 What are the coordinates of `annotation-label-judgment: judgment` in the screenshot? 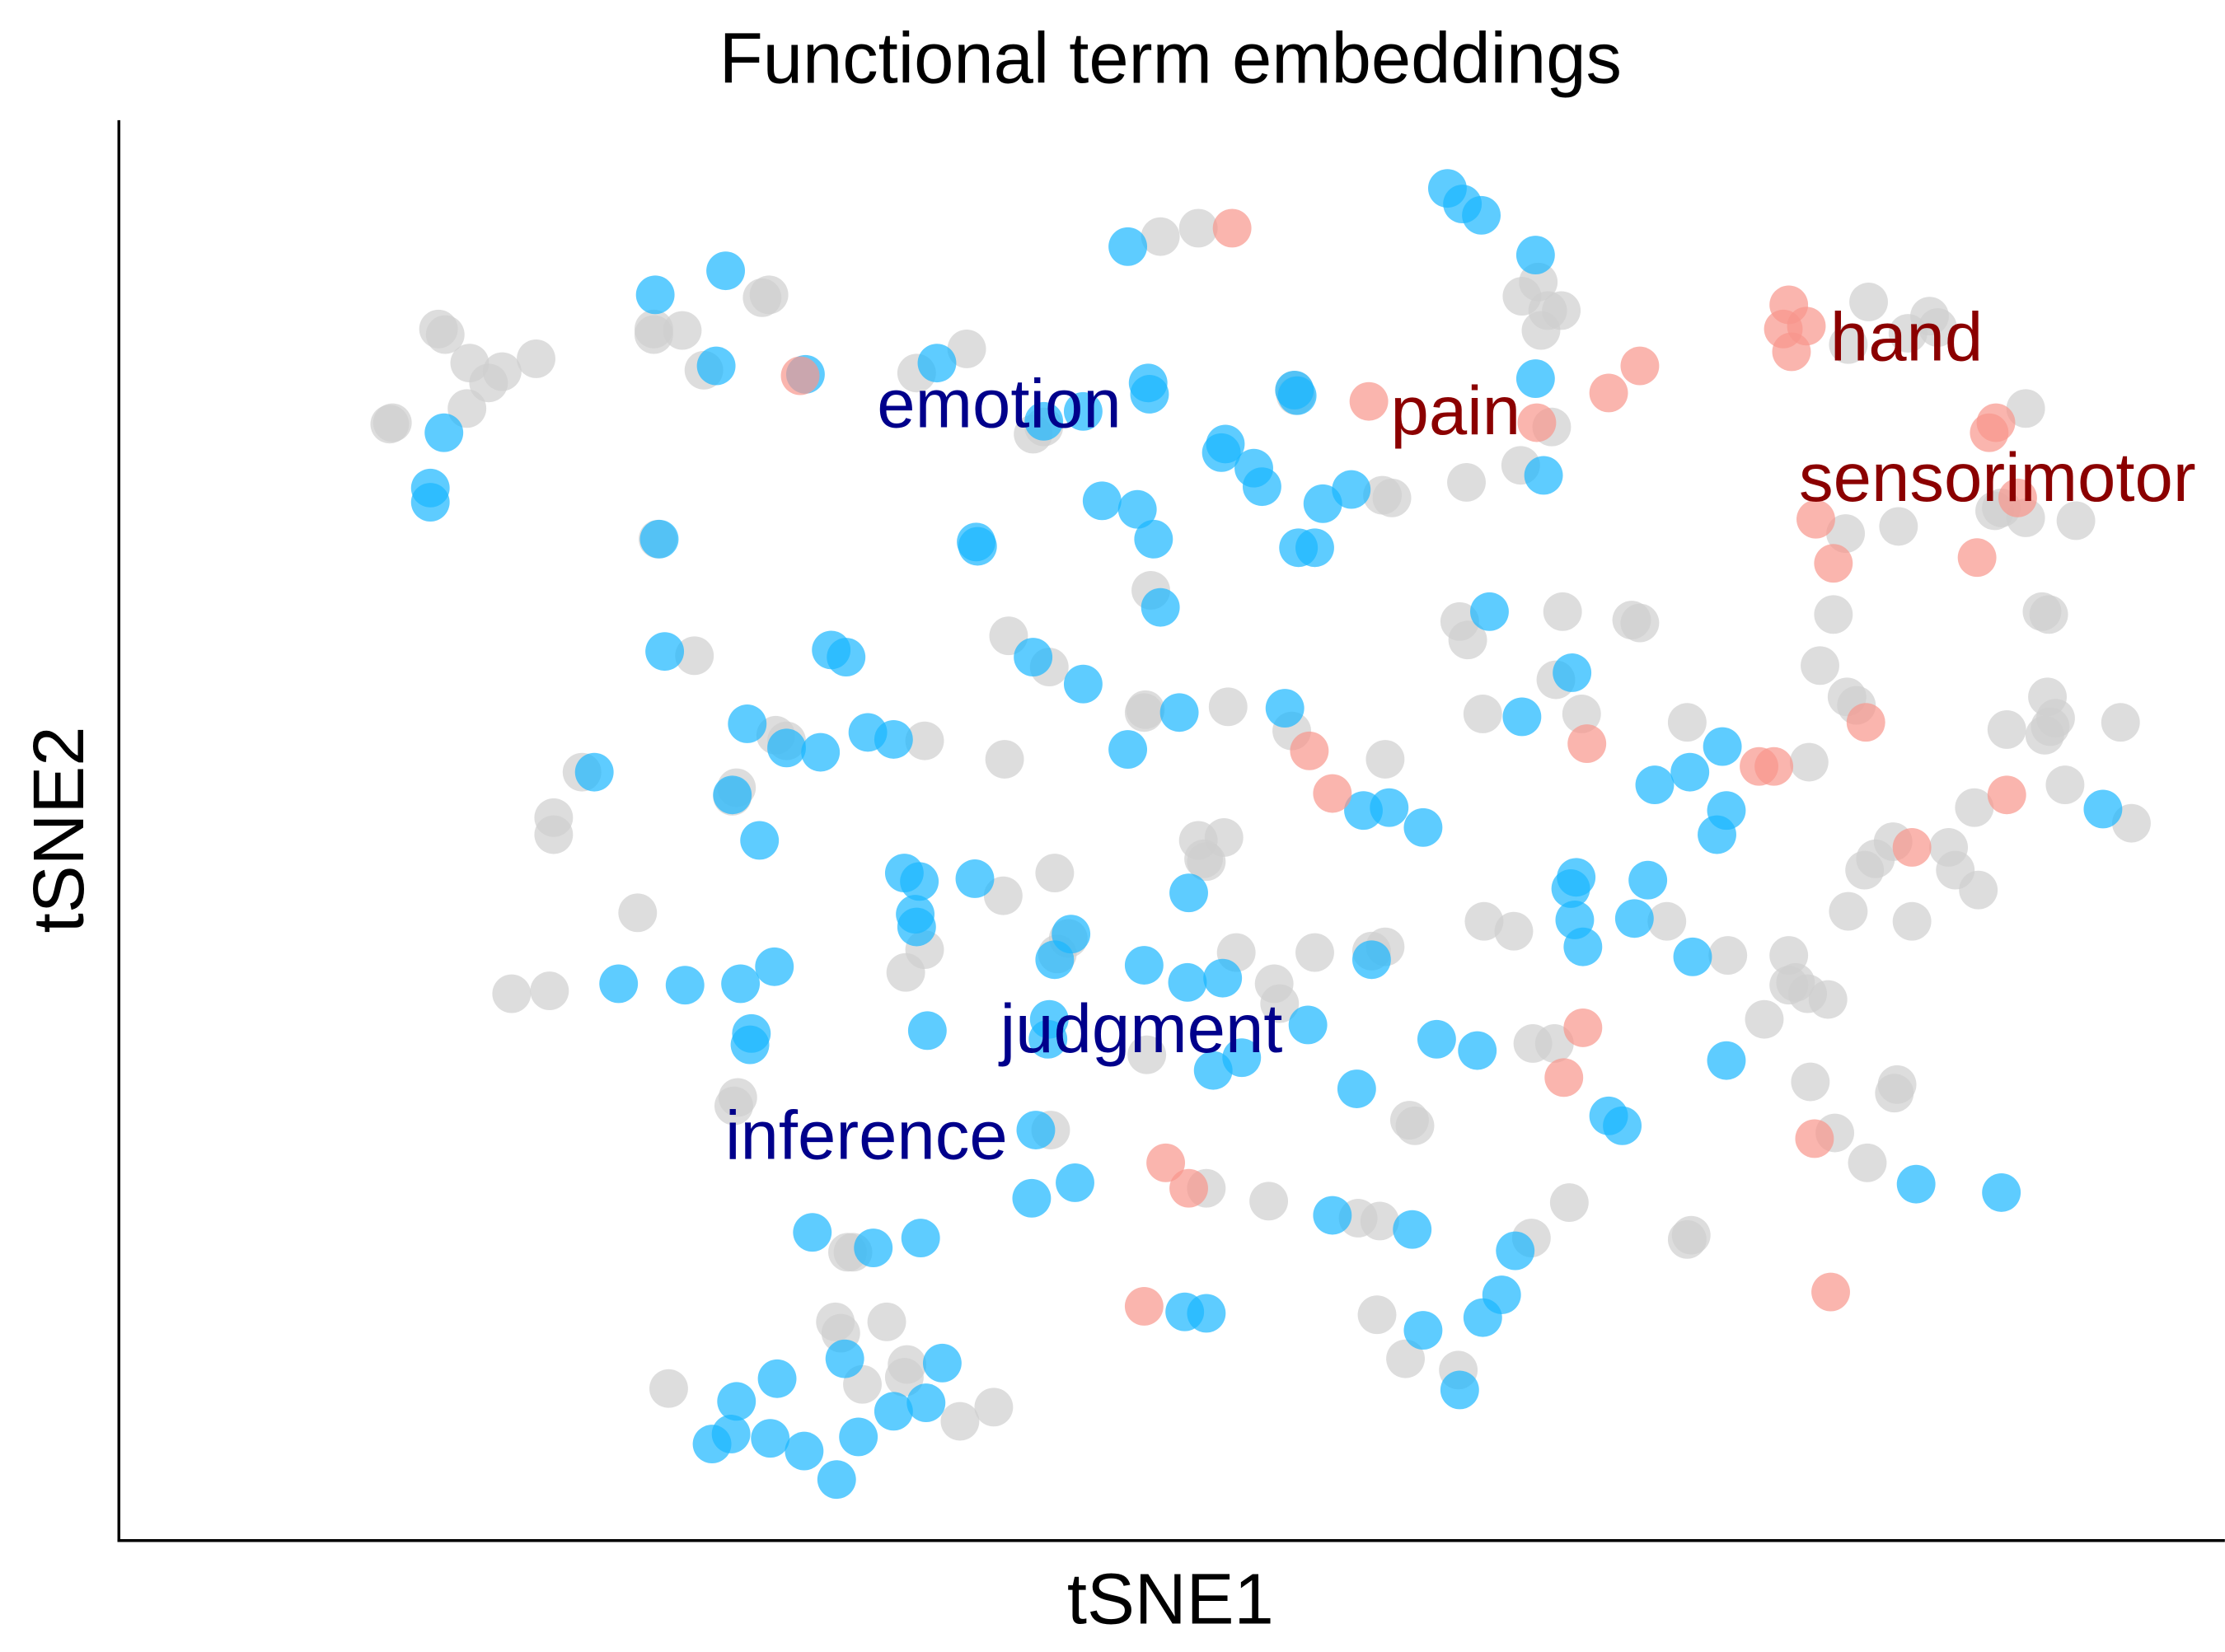 It's located at (1140, 1029).